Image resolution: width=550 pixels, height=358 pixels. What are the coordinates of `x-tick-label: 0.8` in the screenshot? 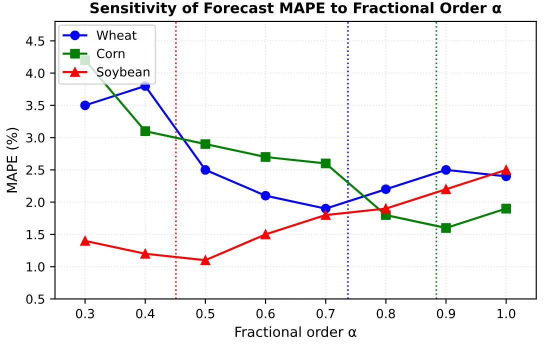 It's located at (385, 313).